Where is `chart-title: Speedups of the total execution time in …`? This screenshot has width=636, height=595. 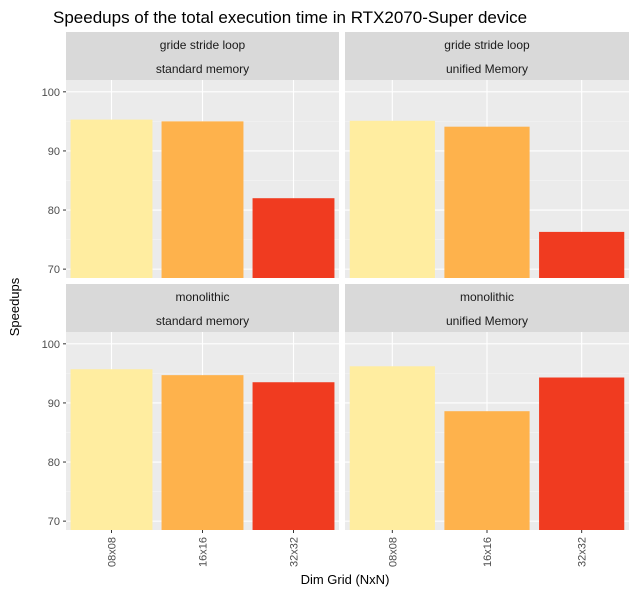 chart-title: Speedups of the total execution time in … is located at coordinates (290, 17).